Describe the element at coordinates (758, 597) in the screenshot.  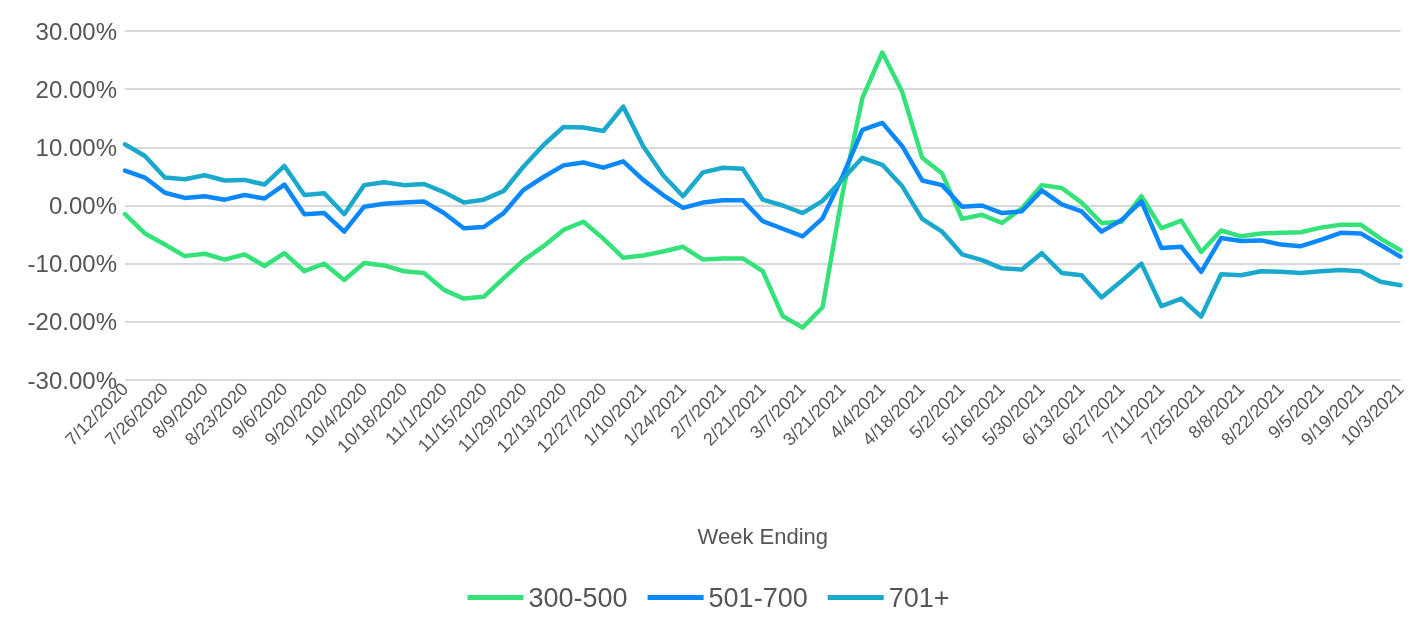
I see `legend-label: 501-700` at that location.